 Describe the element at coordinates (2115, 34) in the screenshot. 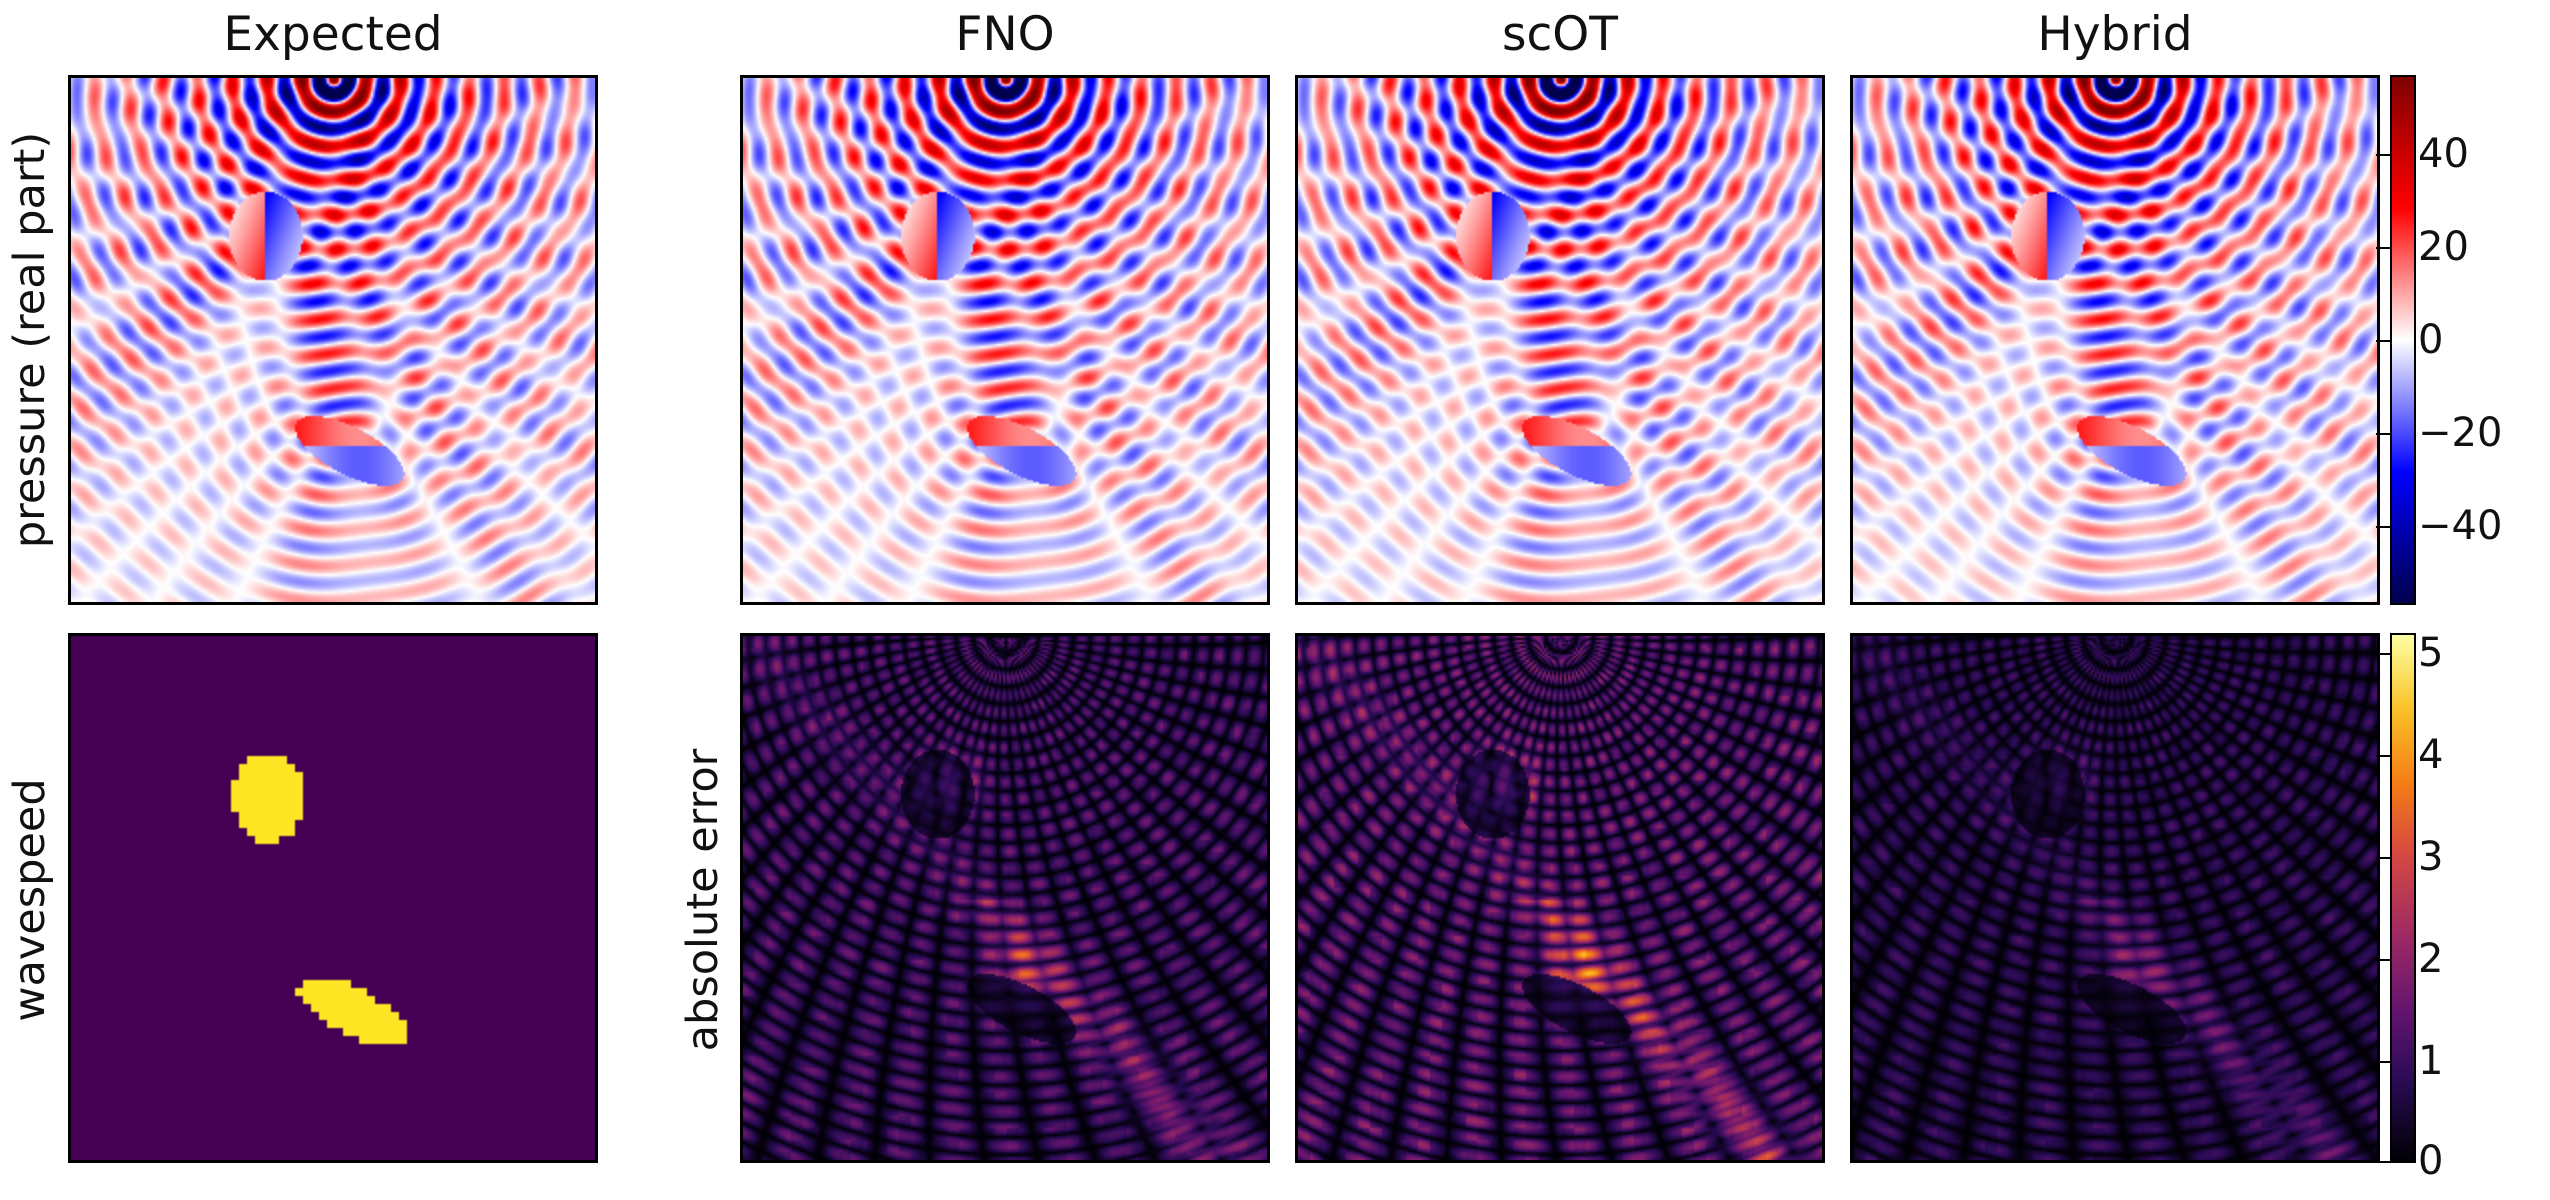

I see `column-title-hybrid: Hybrid` at that location.